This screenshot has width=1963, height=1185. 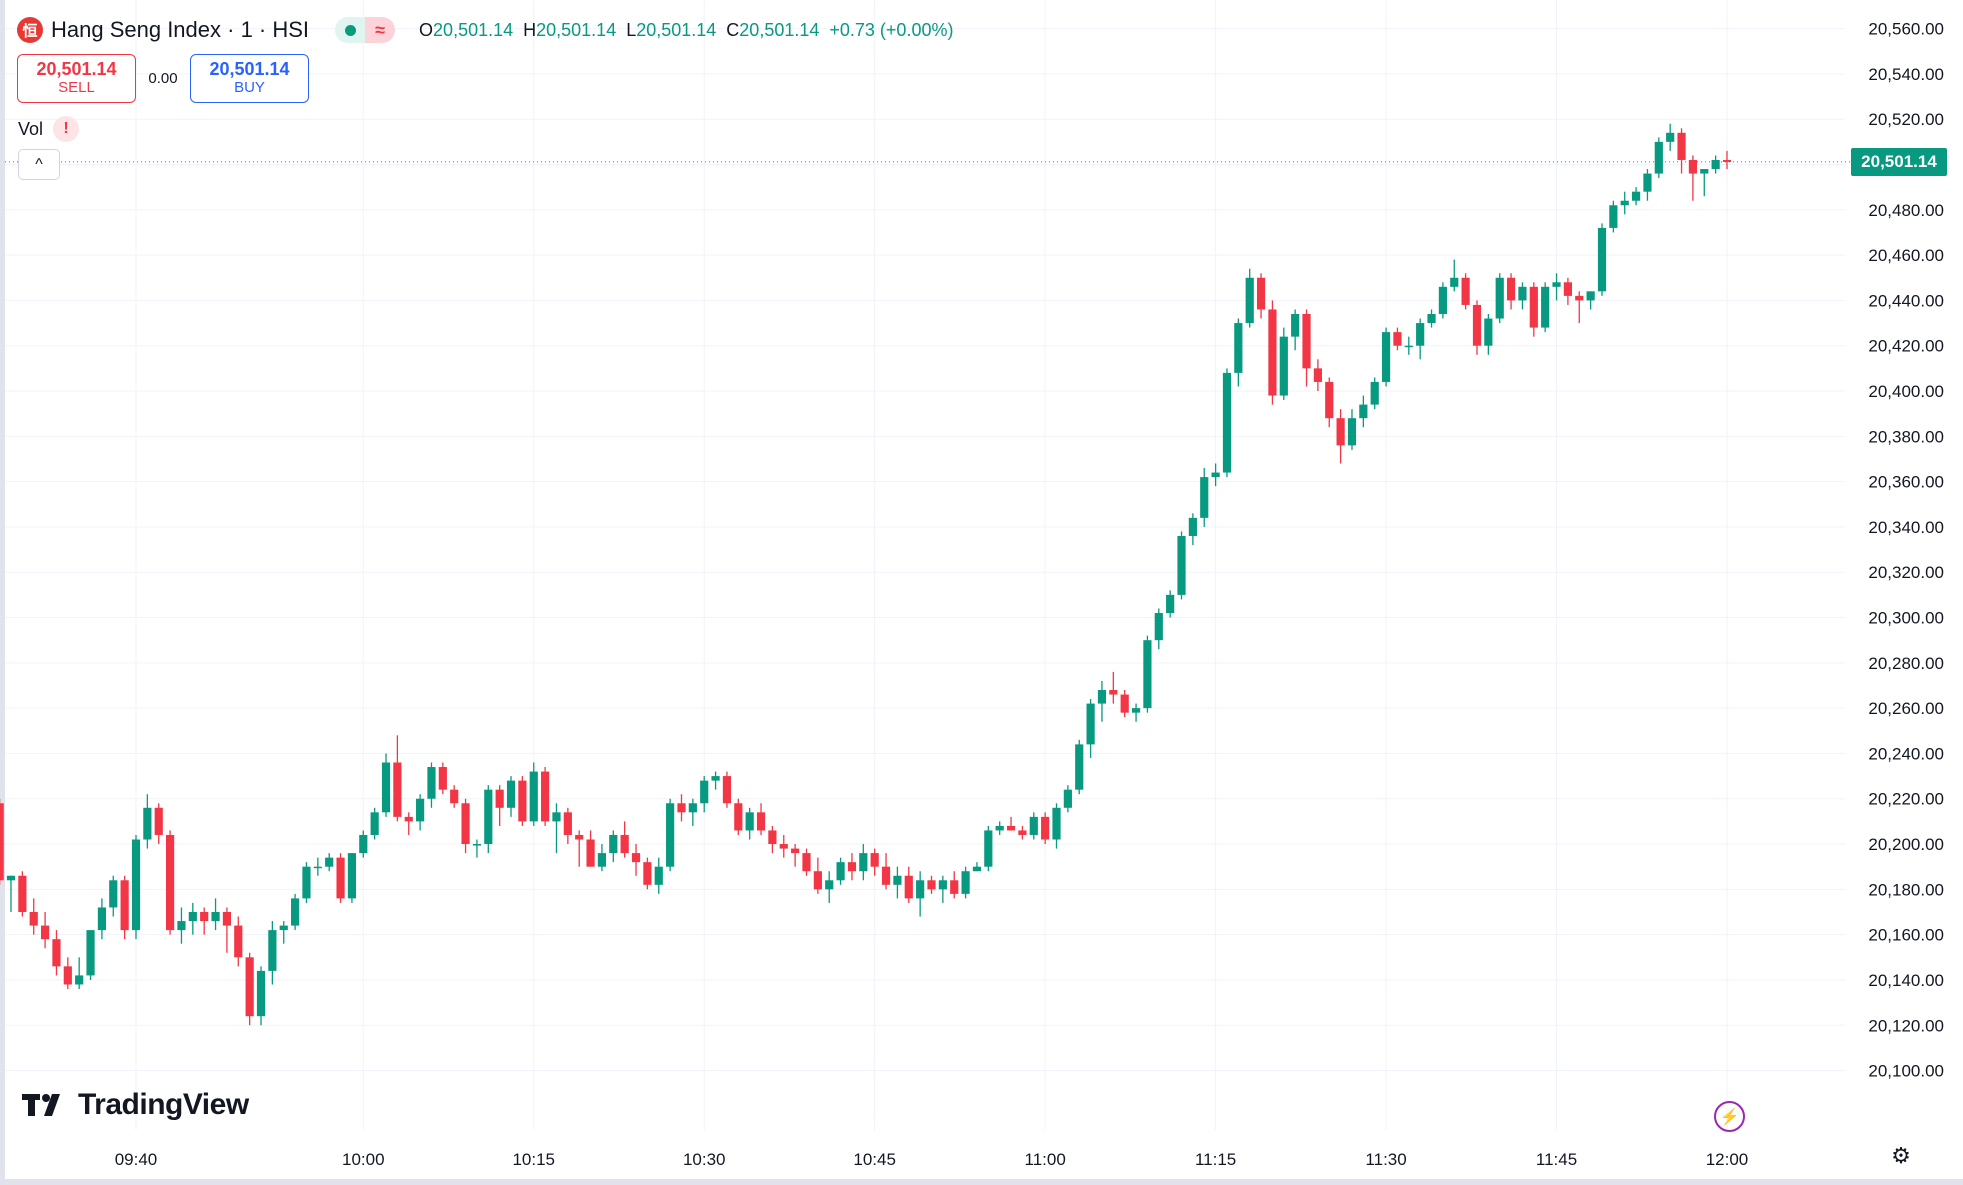 What do you see at coordinates (39, 164) in the screenshot?
I see `collapse-indicators-button: ^` at bounding box center [39, 164].